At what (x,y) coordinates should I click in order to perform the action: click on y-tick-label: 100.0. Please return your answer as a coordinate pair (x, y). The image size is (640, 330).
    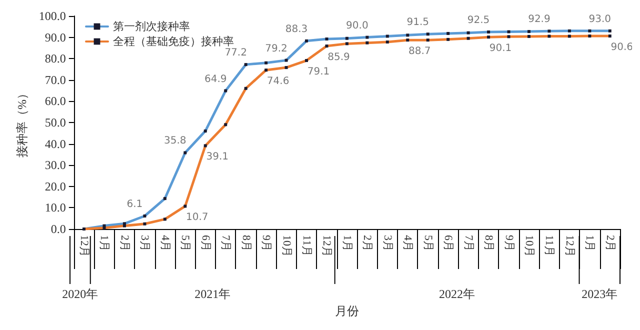
    Looking at the image, I should click on (52, 16).